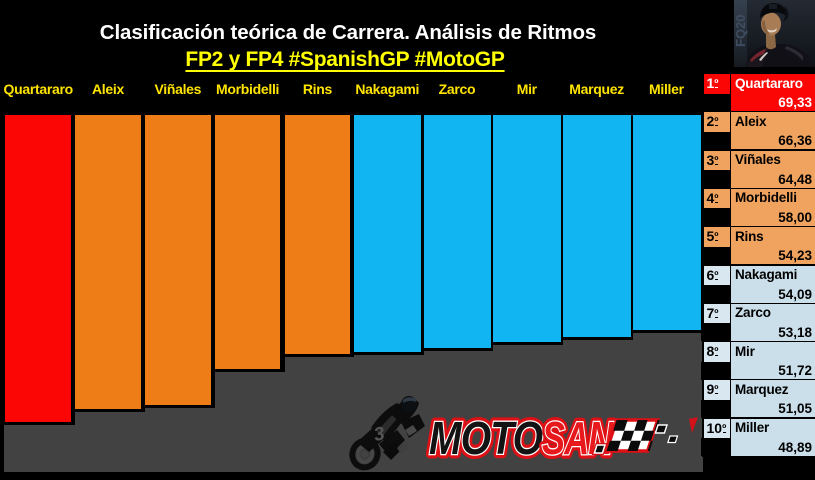 The width and height of the screenshot is (815, 480). What do you see at coordinates (741, 30) in the screenshot?
I see `svg-text: FQ20` at bounding box center [741, 30].